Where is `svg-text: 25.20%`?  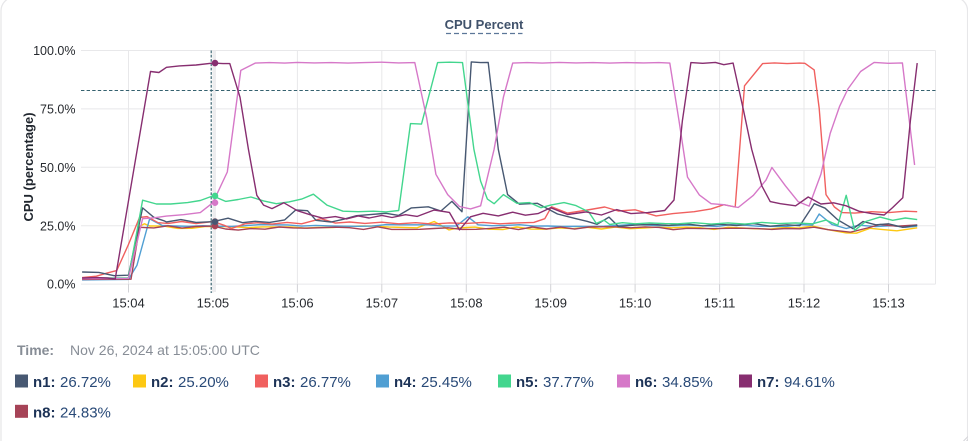
svg-text: 25.20% is located at coordinates (203, 382).